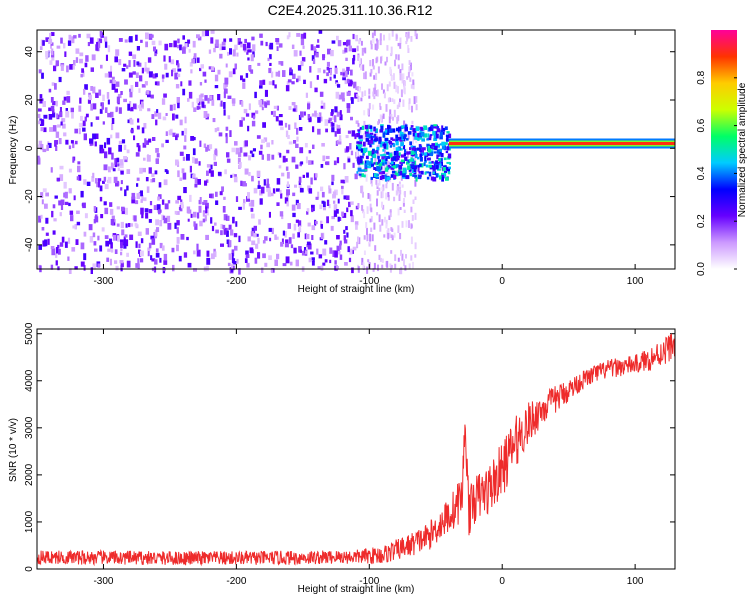  Describe the element at coordinates (350, 10) in the screenshot. I see `figure-title: C2E4.2025.311.10.36.R12` at that location.